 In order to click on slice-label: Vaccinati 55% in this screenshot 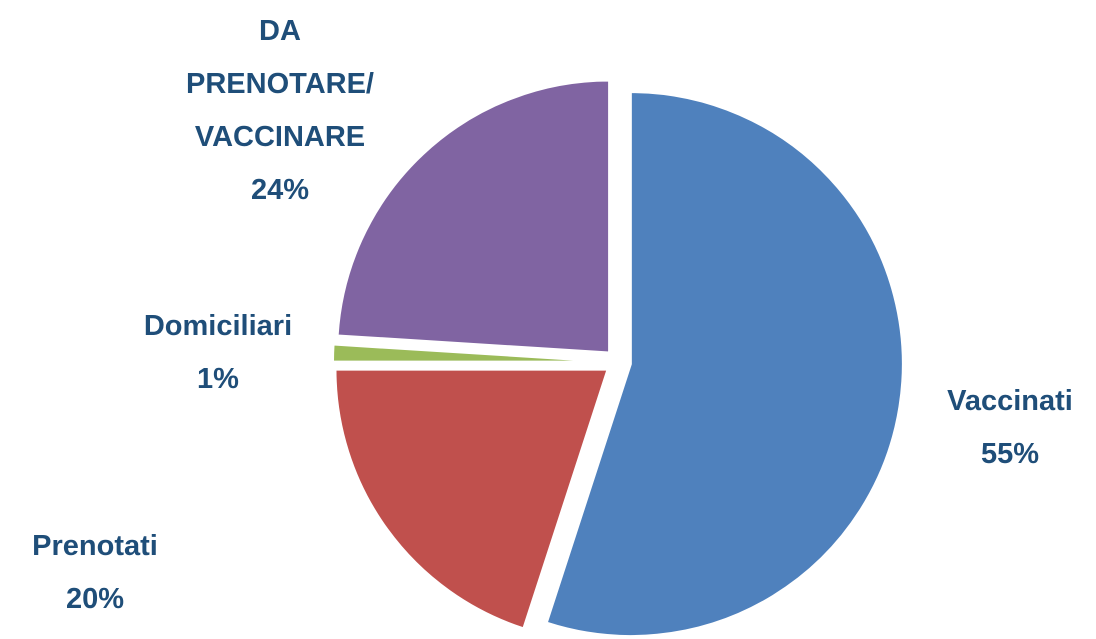, I will do `click(1010, 427)`.